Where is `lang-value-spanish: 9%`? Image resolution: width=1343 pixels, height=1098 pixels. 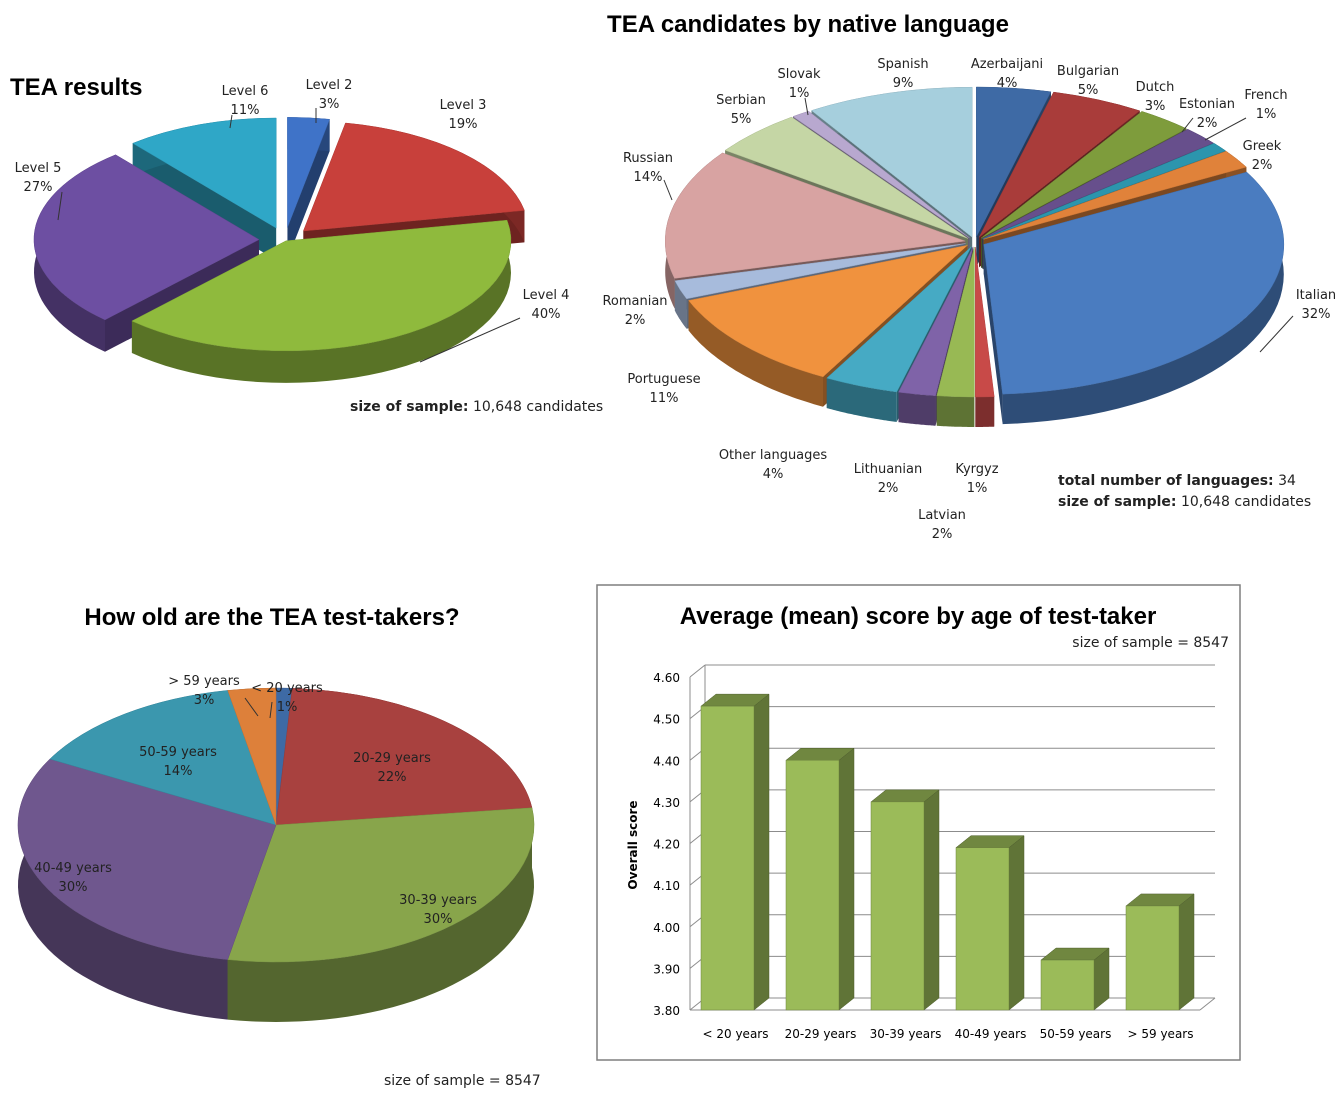 lang-value-spanish: 9% is located at coordinates (903, 83).